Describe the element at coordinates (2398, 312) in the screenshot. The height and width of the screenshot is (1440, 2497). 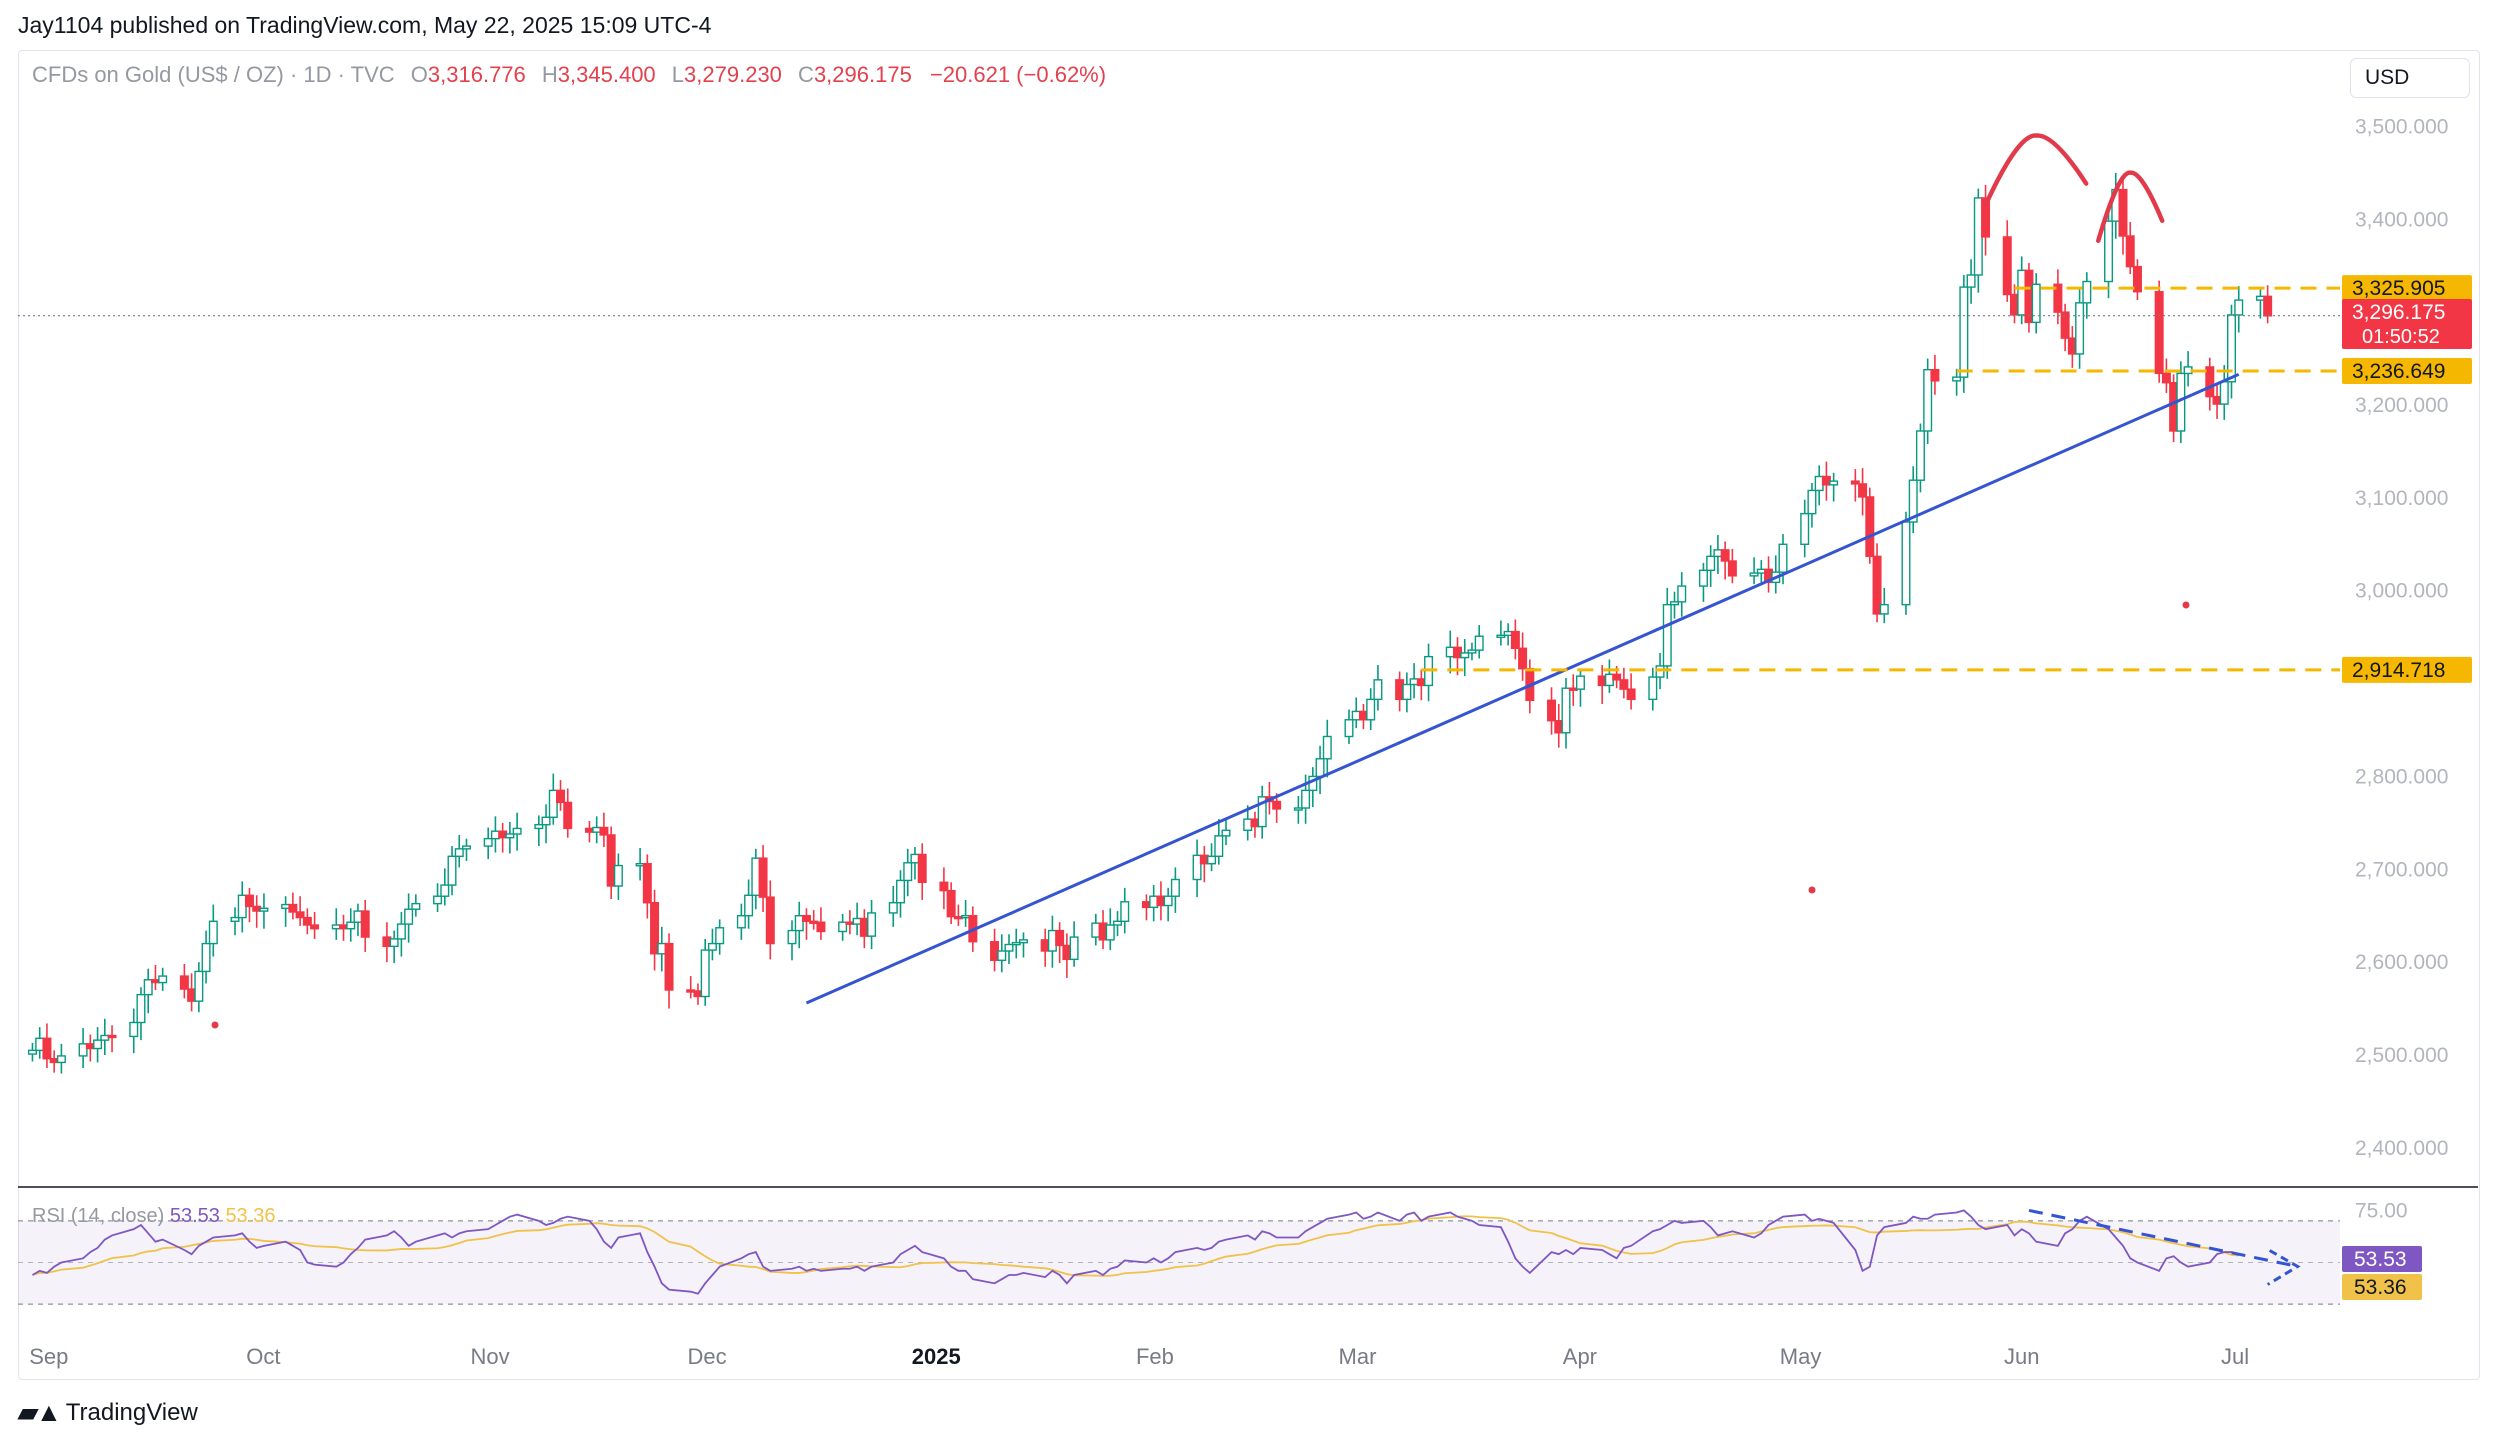
I see `price-label: 3,296.175` at that location.